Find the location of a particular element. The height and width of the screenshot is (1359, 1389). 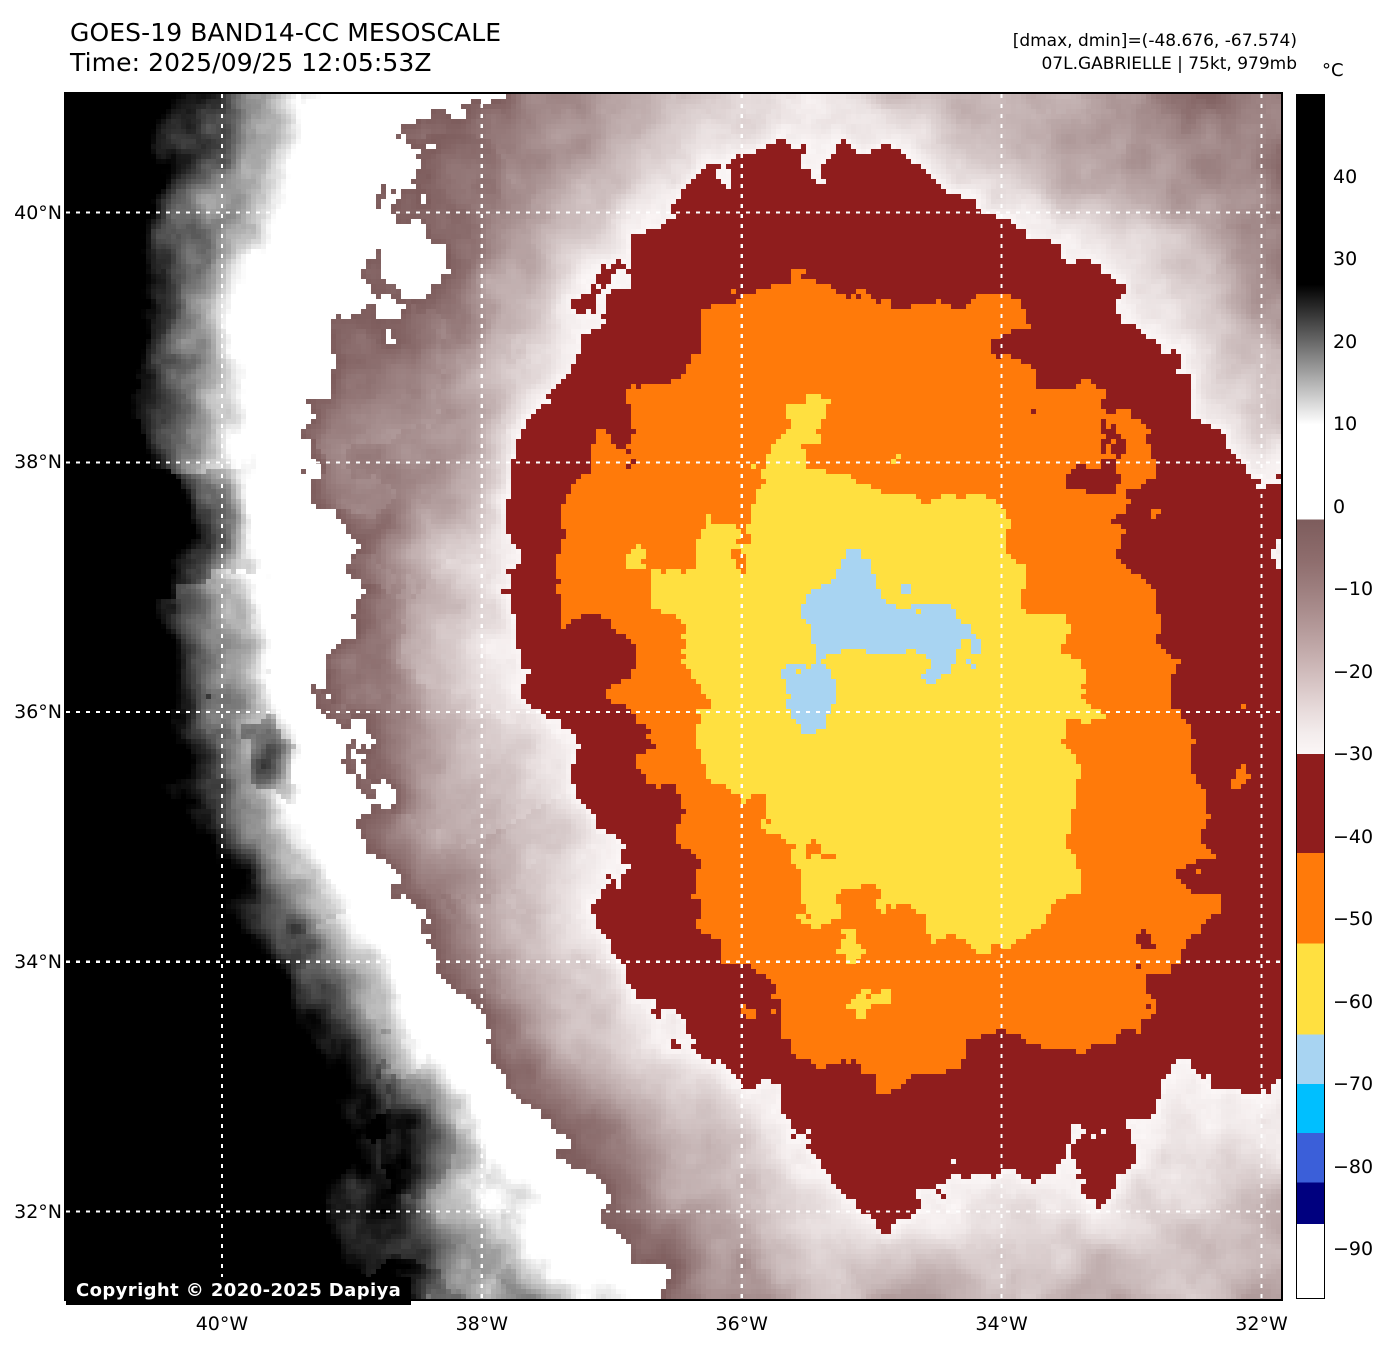

x-tick-label: 36°W is located at coordinates (741, 1324).